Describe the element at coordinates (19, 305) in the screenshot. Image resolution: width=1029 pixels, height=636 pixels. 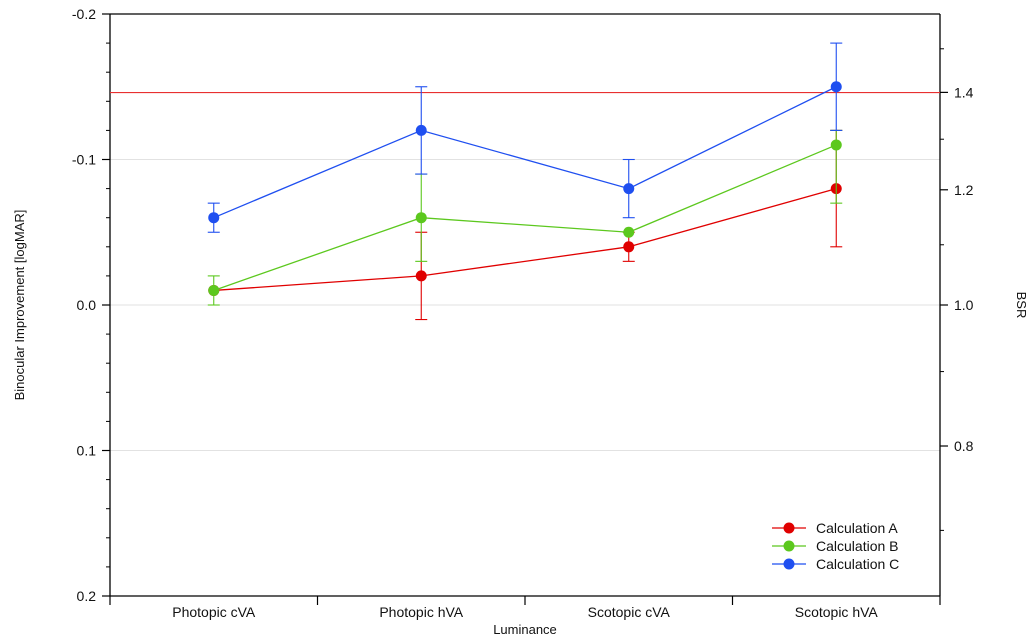
I see `y-axis-title: Binocular Improvement [logMAR]` at that location.